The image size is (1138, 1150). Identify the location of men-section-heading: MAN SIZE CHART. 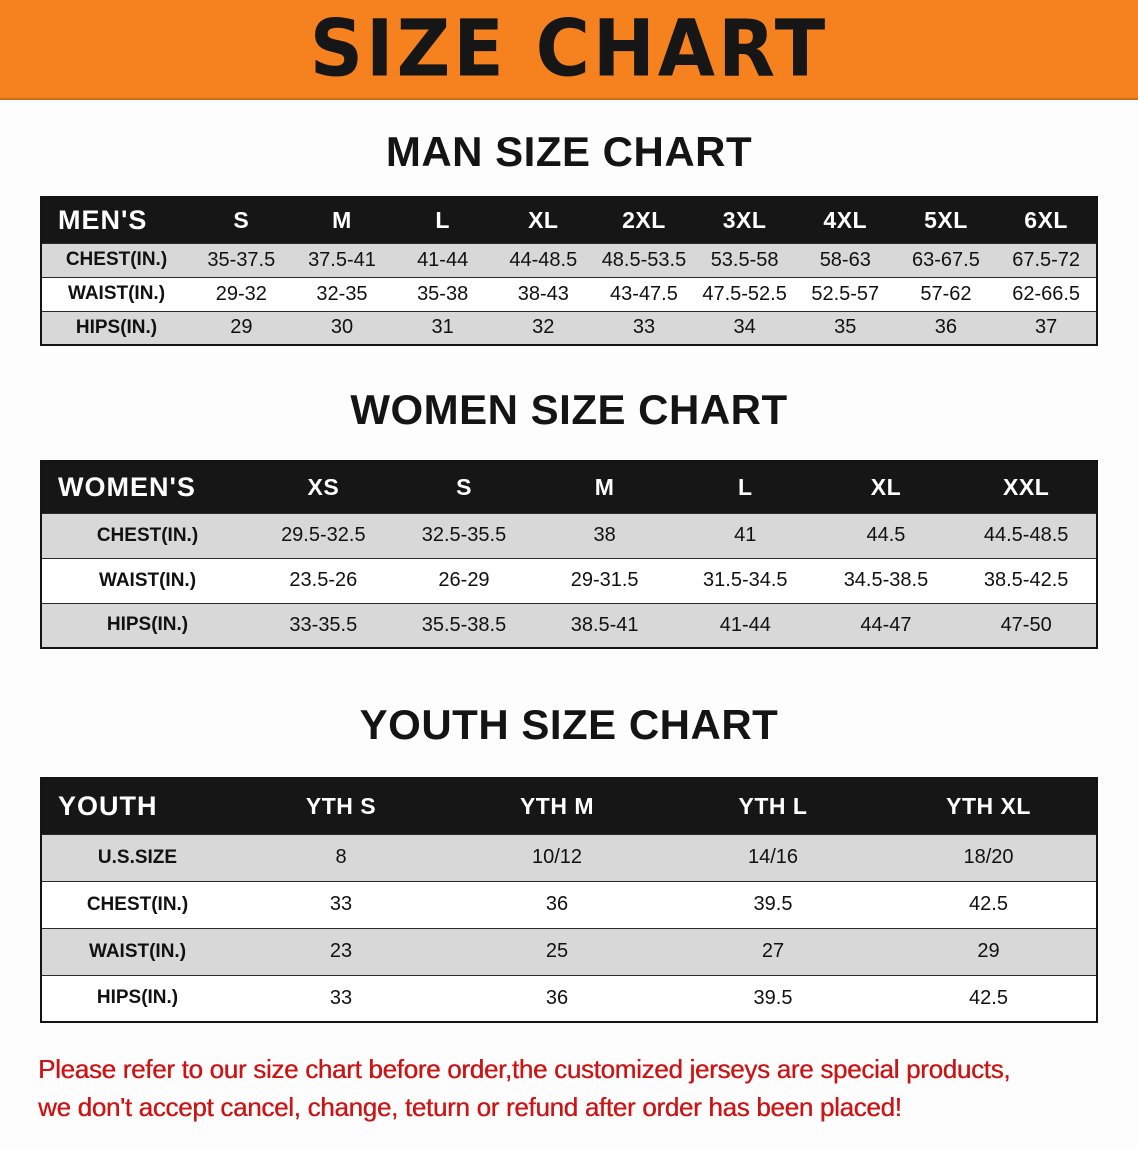
(569, 151).